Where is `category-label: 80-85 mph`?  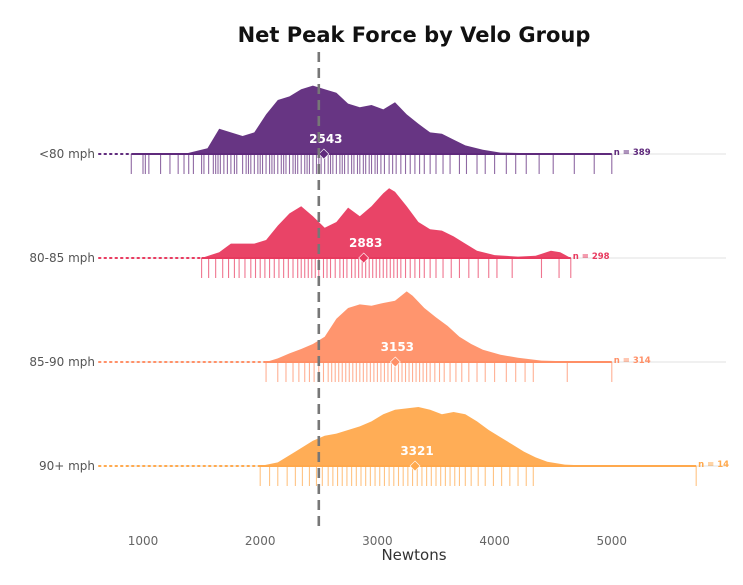 category-label: 80-85 mph is located at coordinates (62, 258).